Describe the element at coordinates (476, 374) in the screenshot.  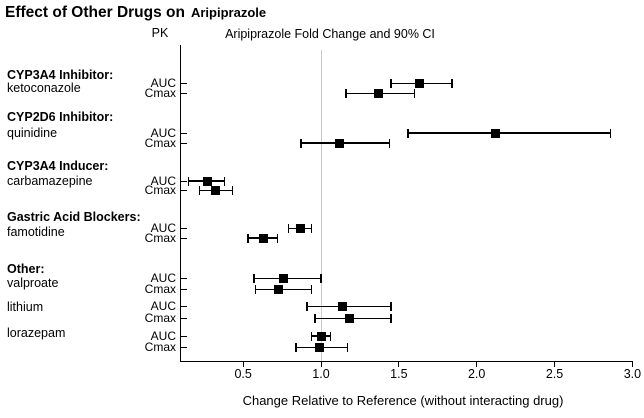
I see `x-tick-label: 2.0` at that location.